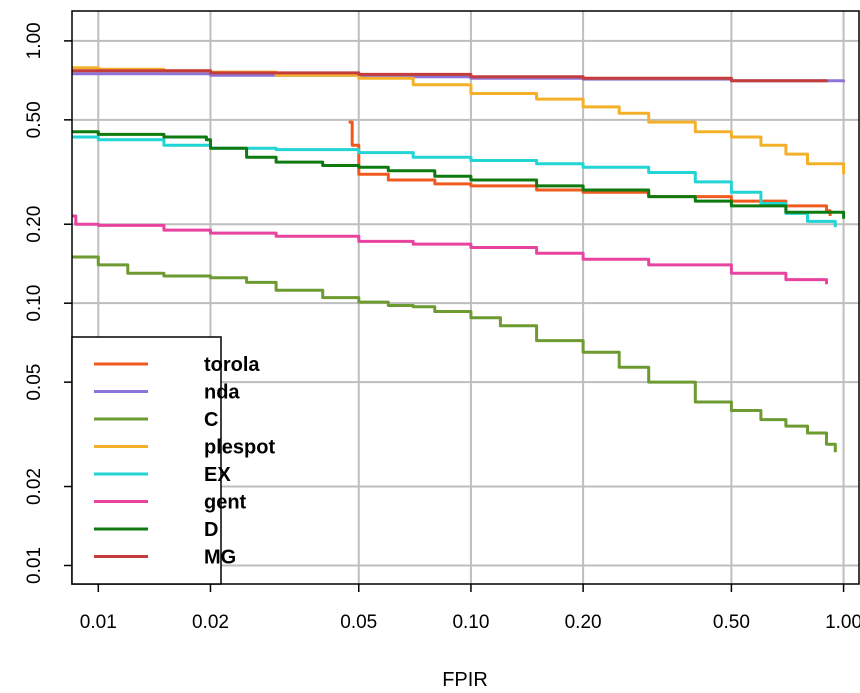  Describe the element at coordinates (211, 530) in the screenshot. I see `legend-label: D` at that location.